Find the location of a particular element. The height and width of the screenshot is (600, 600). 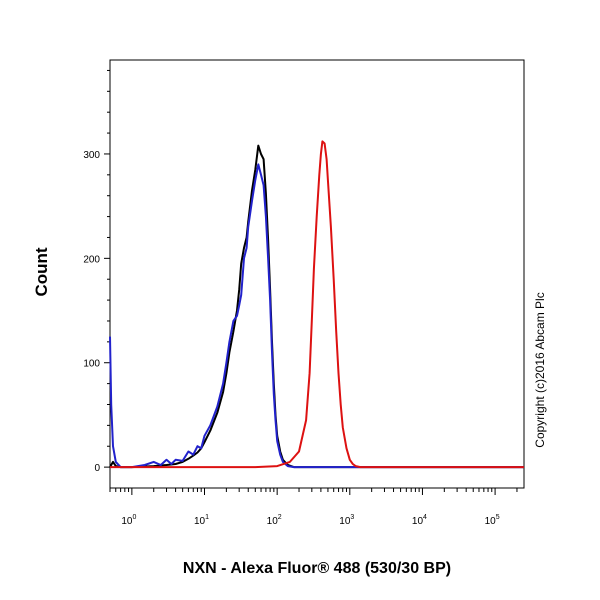

x-tick-label: 10⁰ is located at coordinates (128, 520).